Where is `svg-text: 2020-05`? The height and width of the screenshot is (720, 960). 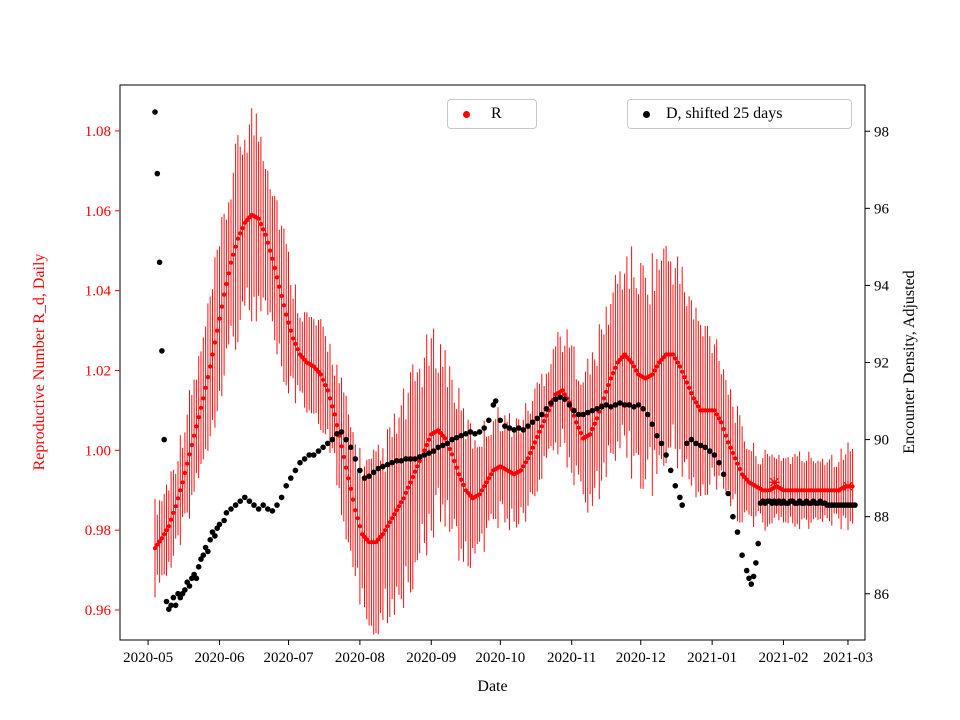 svg-text: 2020-05 is located at coordinates (148, 658).